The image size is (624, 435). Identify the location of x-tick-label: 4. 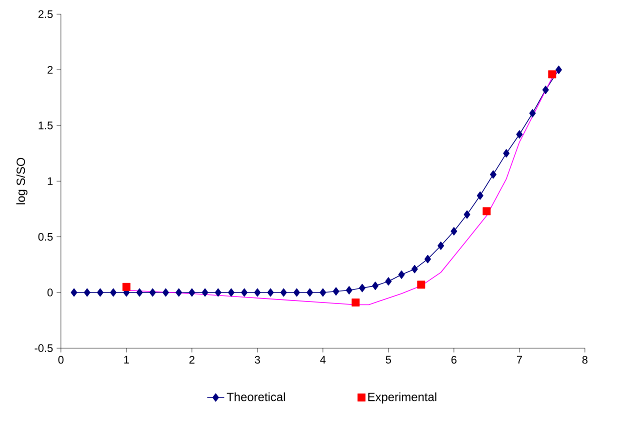
(323, 360).